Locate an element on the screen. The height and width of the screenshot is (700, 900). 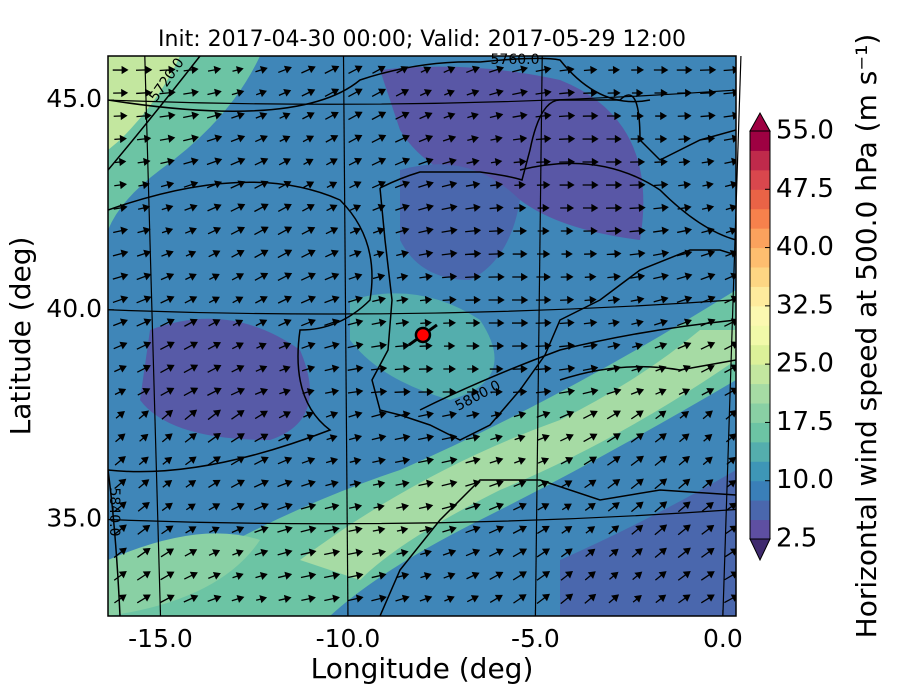
colorbar-tick-label: 47.5 is located at coordinates (805, 189).